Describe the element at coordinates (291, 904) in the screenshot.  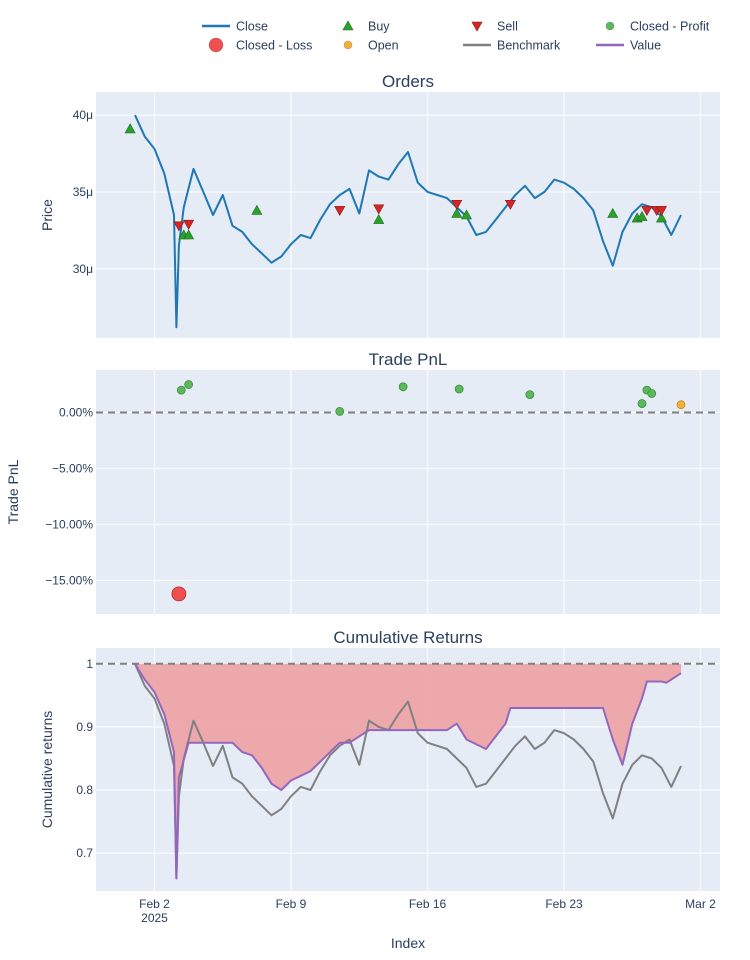
I see `x-tick-label: Feb 9` at that location.